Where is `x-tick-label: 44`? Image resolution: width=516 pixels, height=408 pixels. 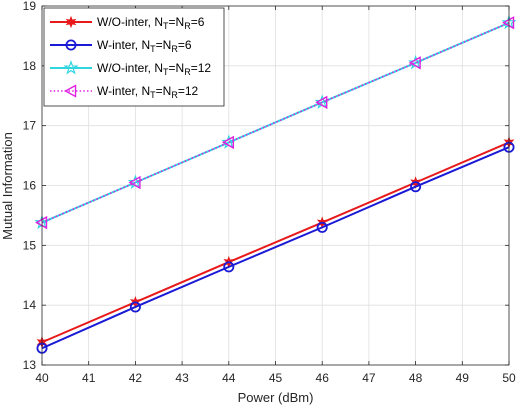
x-tick-label: 44 is located at coordinates (229, 378).